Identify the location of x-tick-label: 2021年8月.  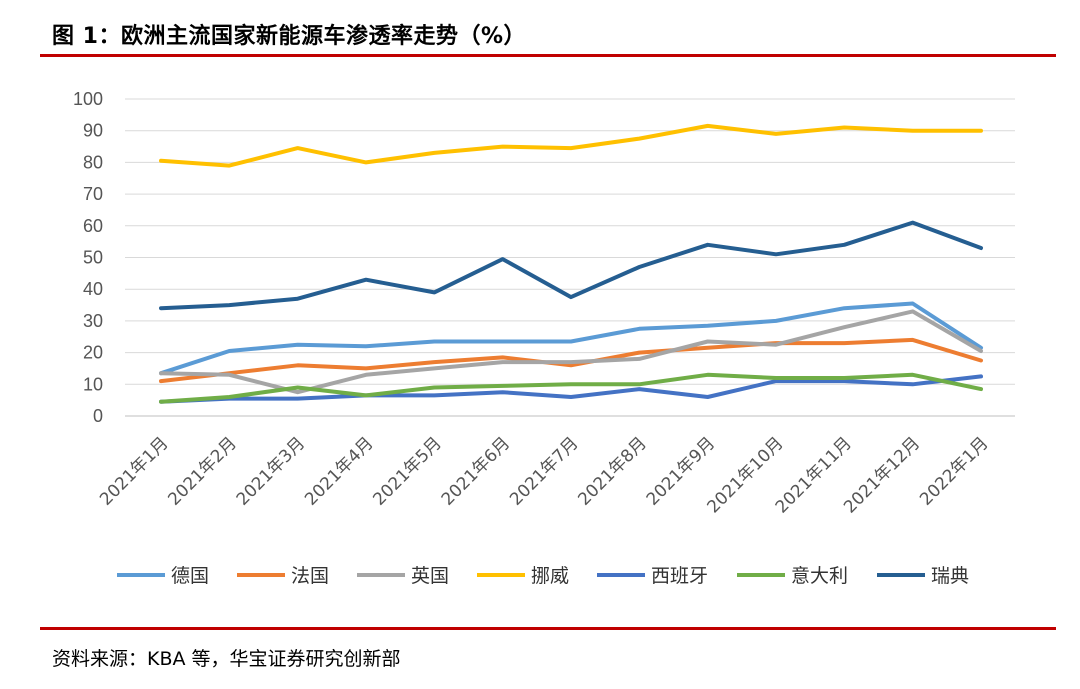
(612, 471).